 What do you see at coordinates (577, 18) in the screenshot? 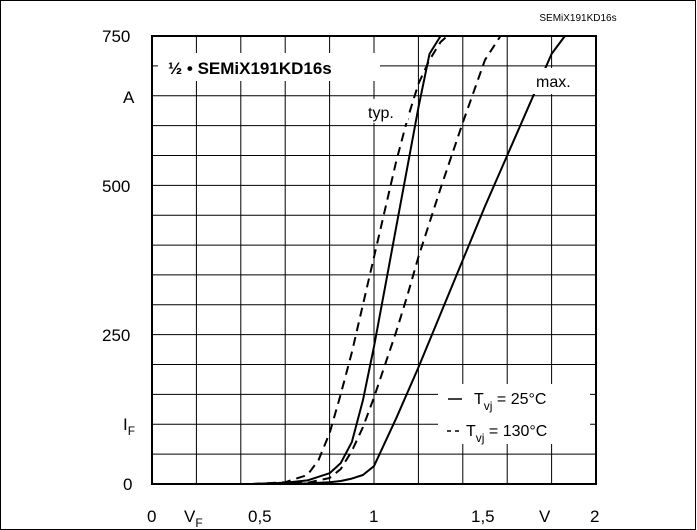
I see `corner-part-number: SEMiX191KD16s` at bounding box center [577, 18].